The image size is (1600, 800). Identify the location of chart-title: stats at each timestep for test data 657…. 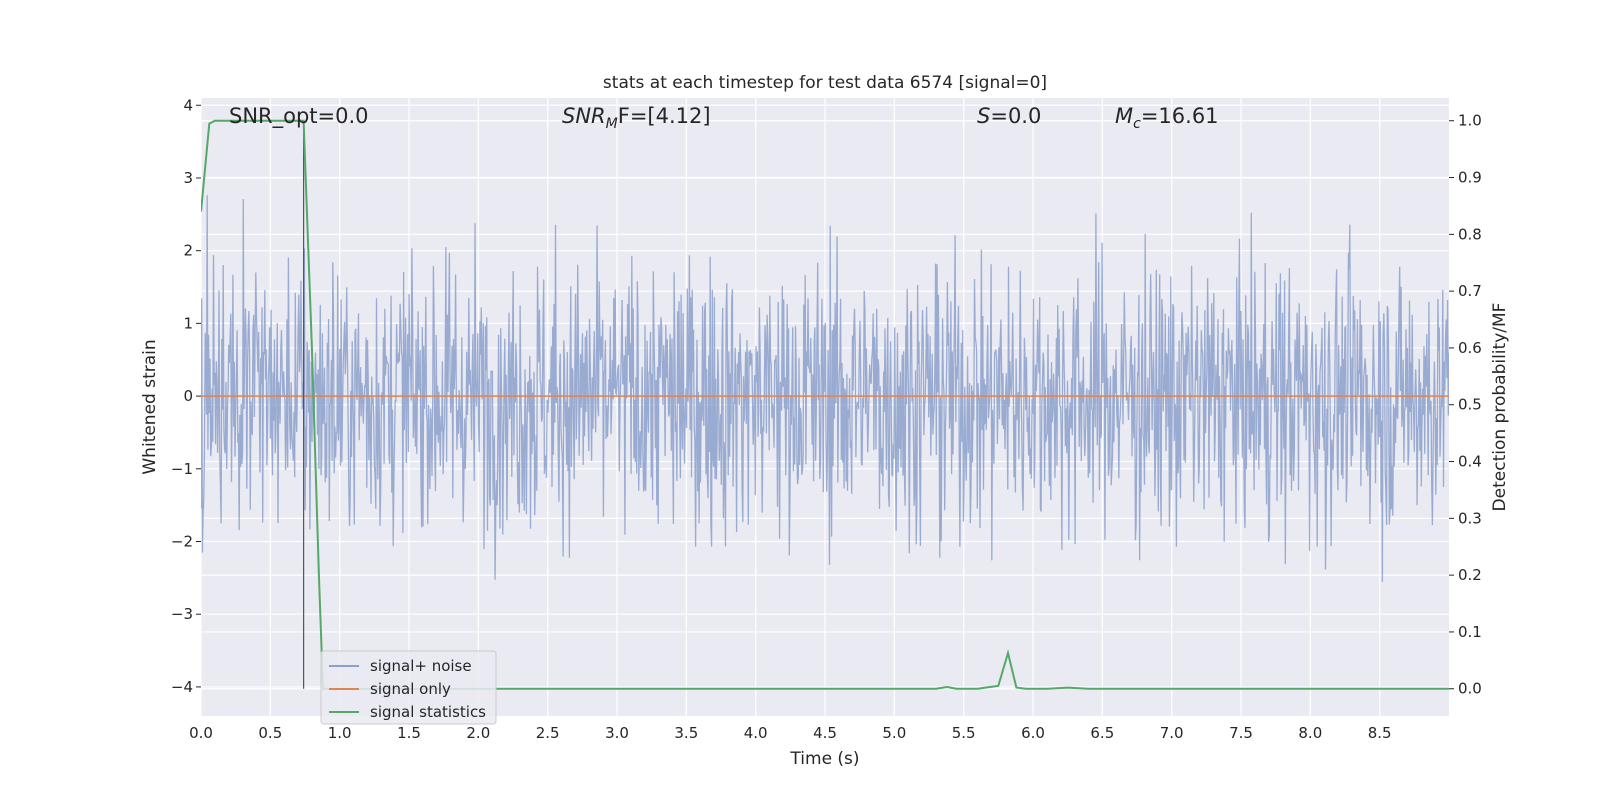
(825, 83).